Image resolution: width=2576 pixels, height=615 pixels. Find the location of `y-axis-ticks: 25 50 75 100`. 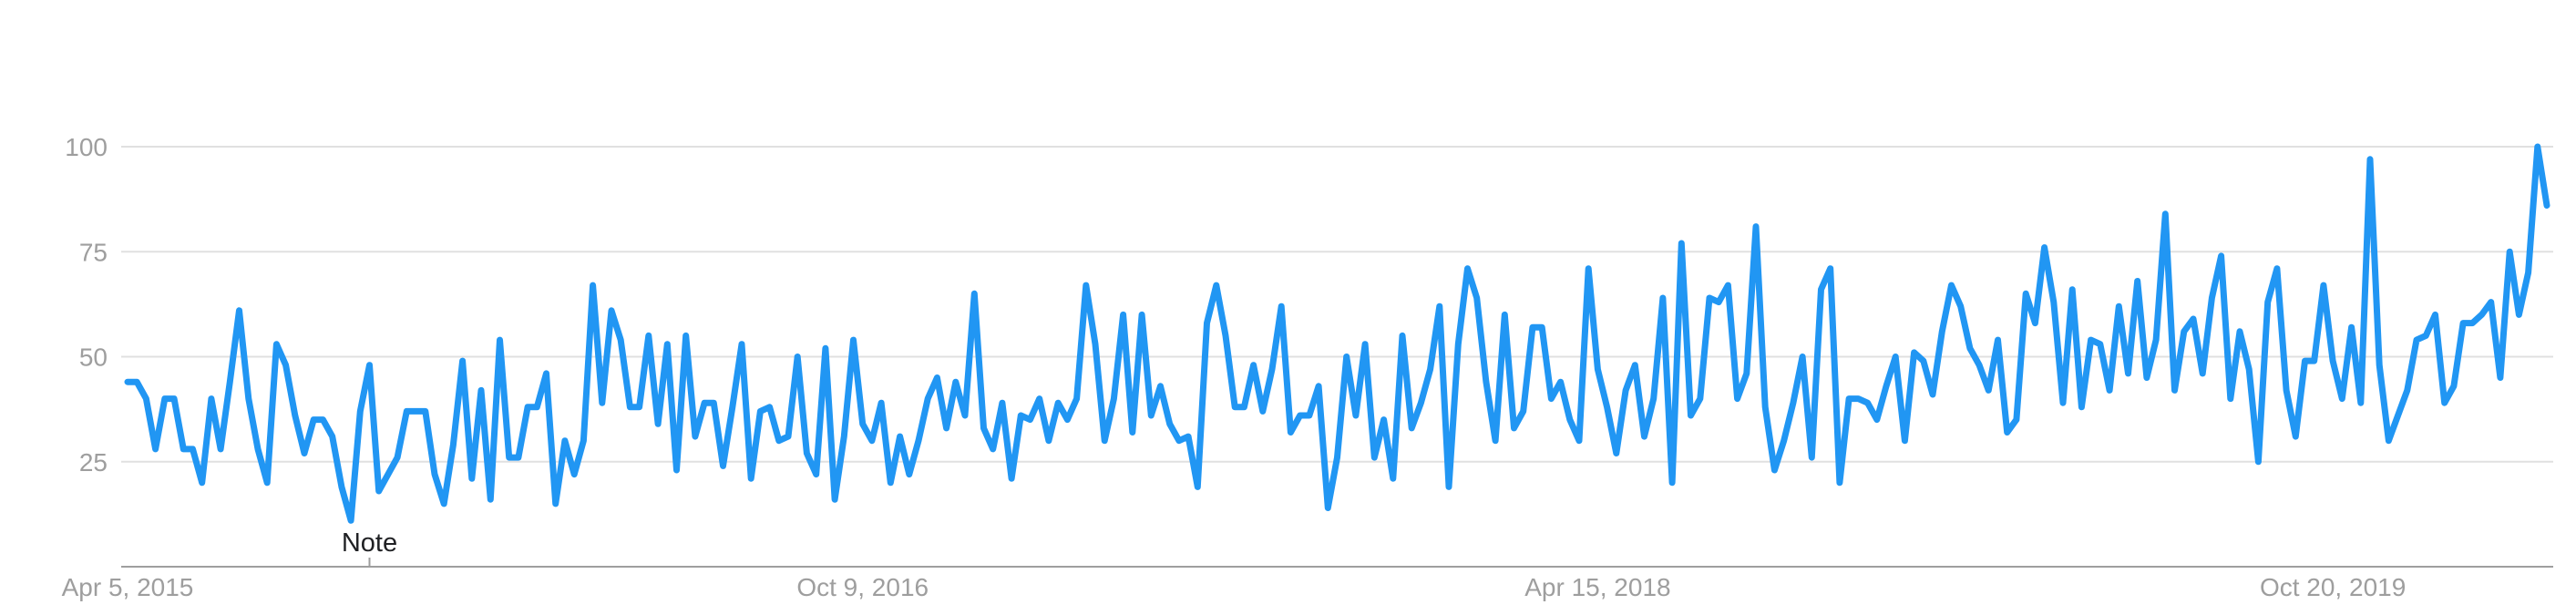

y-axis-ticks: 25 50 75 100 is located at coordinates (87, 305).